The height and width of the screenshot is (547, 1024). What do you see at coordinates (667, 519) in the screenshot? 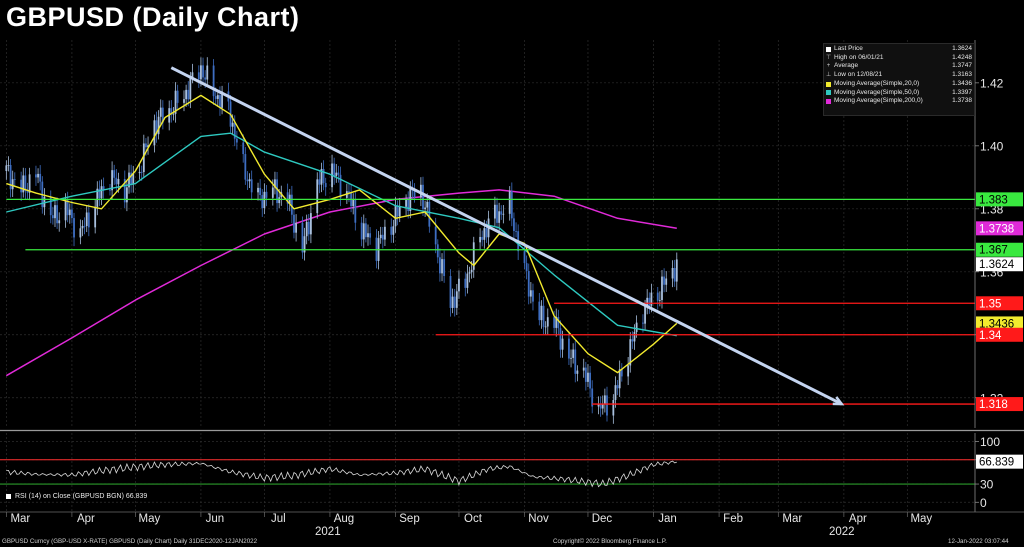
I see `month-label: Jan` at bounding box center [667, 519].